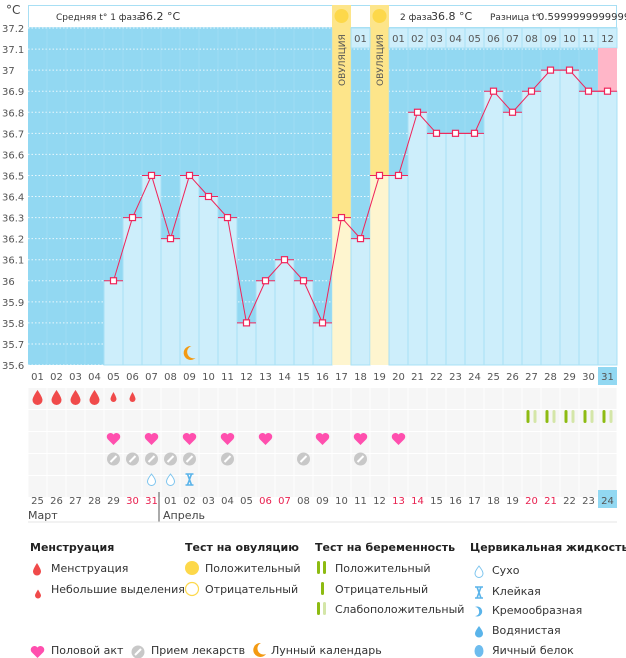 Image resolution: width=626 pixels, height=658 pixels. Describe the element at coordinates (398, 501) in the screenshot. I see `date-label: 13` at that location.